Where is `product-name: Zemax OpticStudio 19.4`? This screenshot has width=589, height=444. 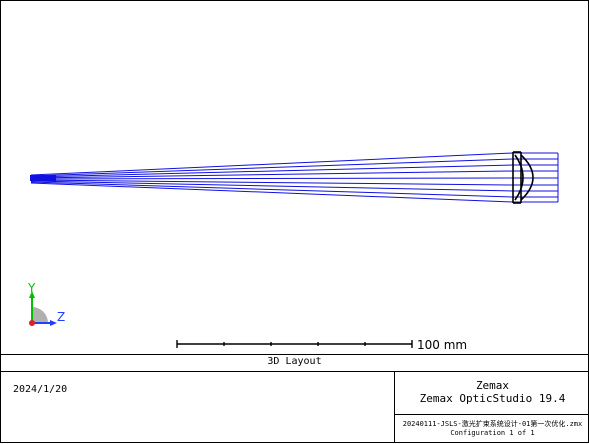
product-name: Zemax OpticStudio 19.4 is located at coordinates (492, 398).